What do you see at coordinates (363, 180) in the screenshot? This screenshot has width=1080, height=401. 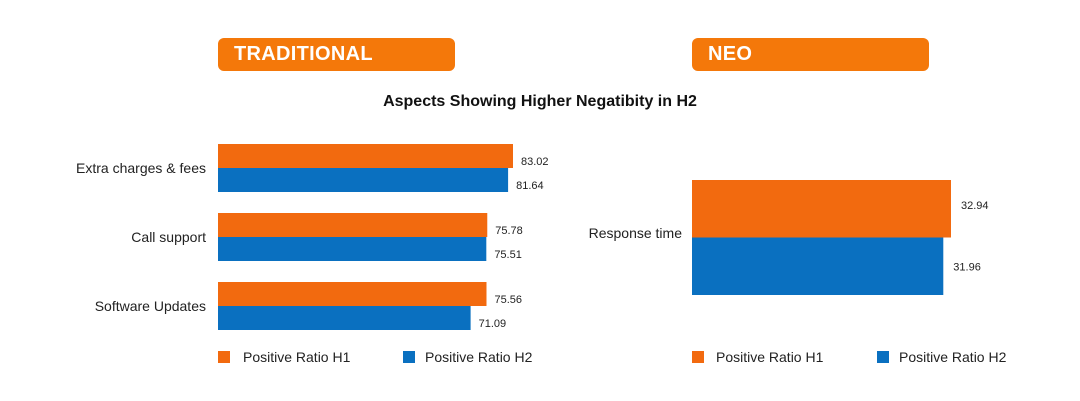 I see `bar-extra-charges-fees-h2` at bounding box center [363, 180].